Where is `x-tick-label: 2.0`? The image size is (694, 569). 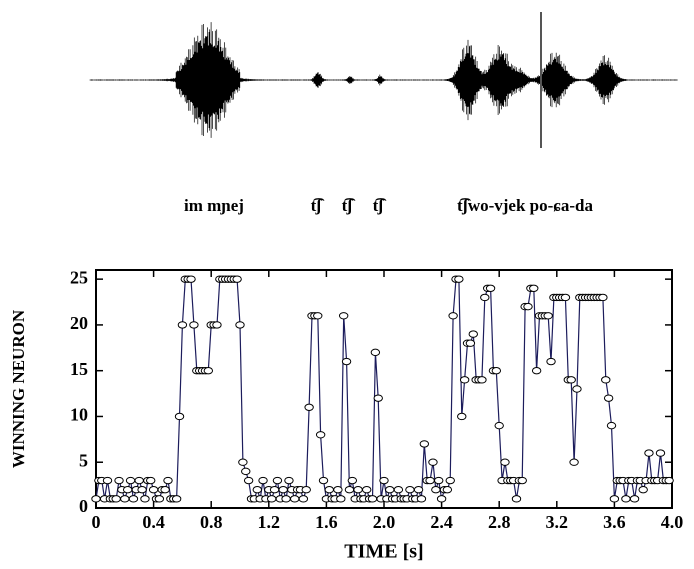 x-tick-label: 2.0 is located at coordinates (384, 522).